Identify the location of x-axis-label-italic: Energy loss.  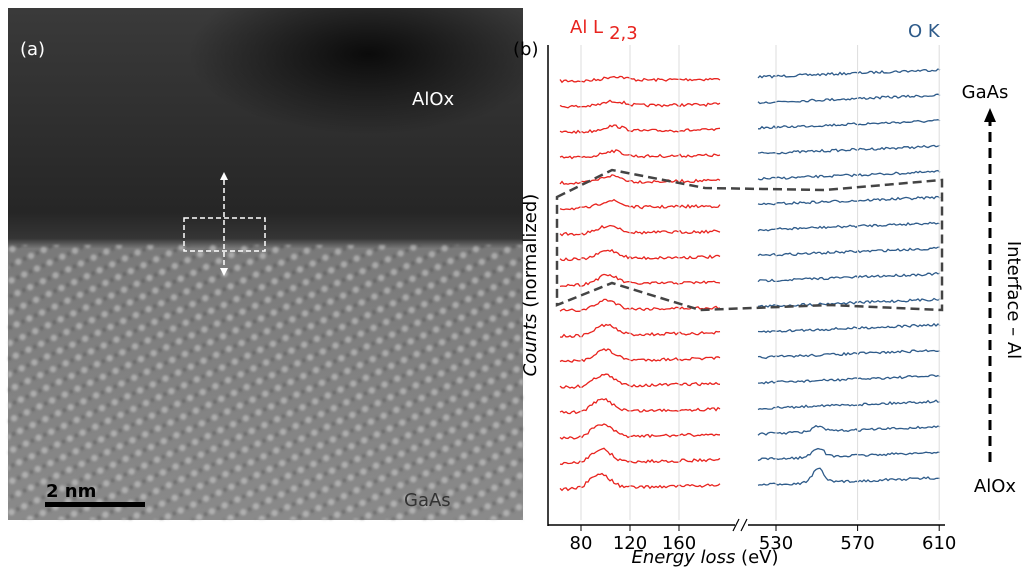
(684, 557).